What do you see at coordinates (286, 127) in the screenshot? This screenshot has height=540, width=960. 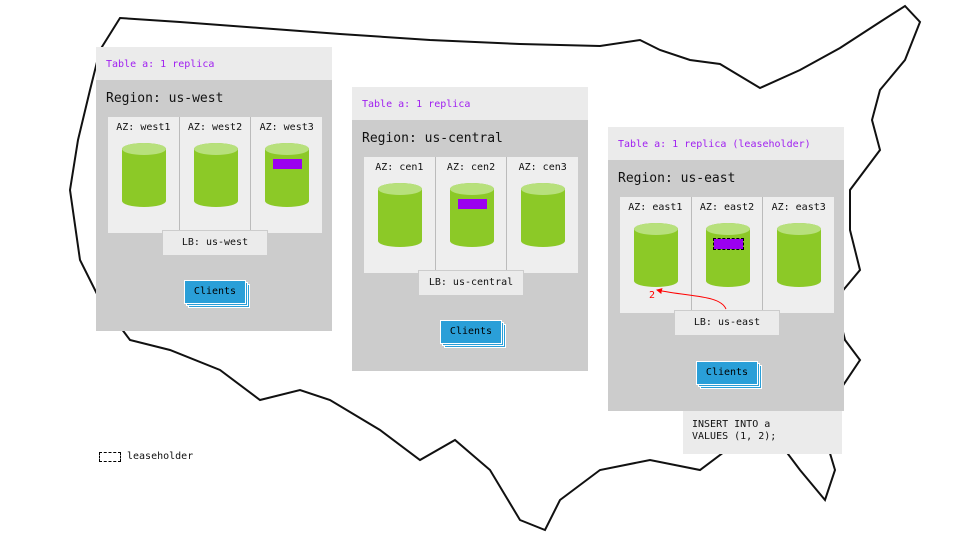 I see `az-label: AZ: west3` at bounding box center [286, 127].